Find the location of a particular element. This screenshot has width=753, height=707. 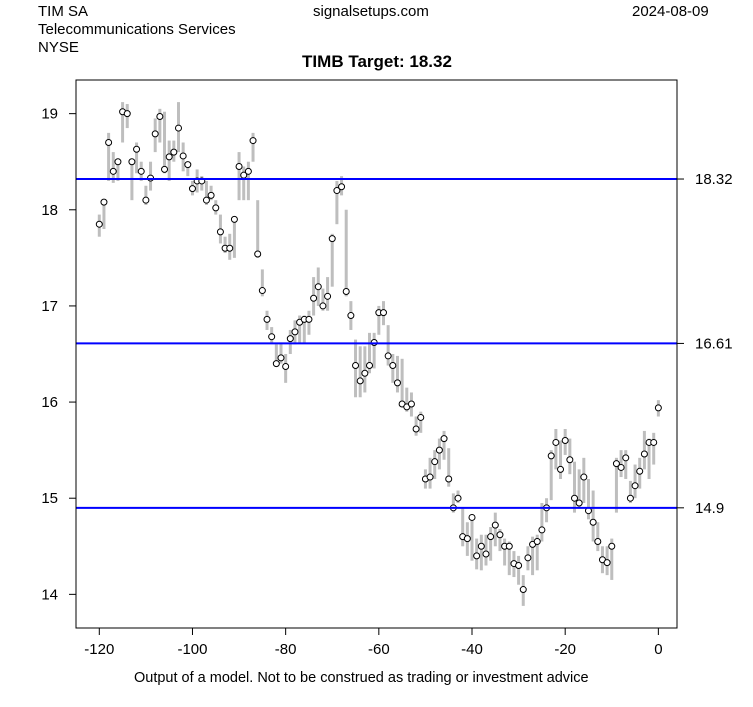

x-tick-label: -60 is located at coordinates (379, 649).